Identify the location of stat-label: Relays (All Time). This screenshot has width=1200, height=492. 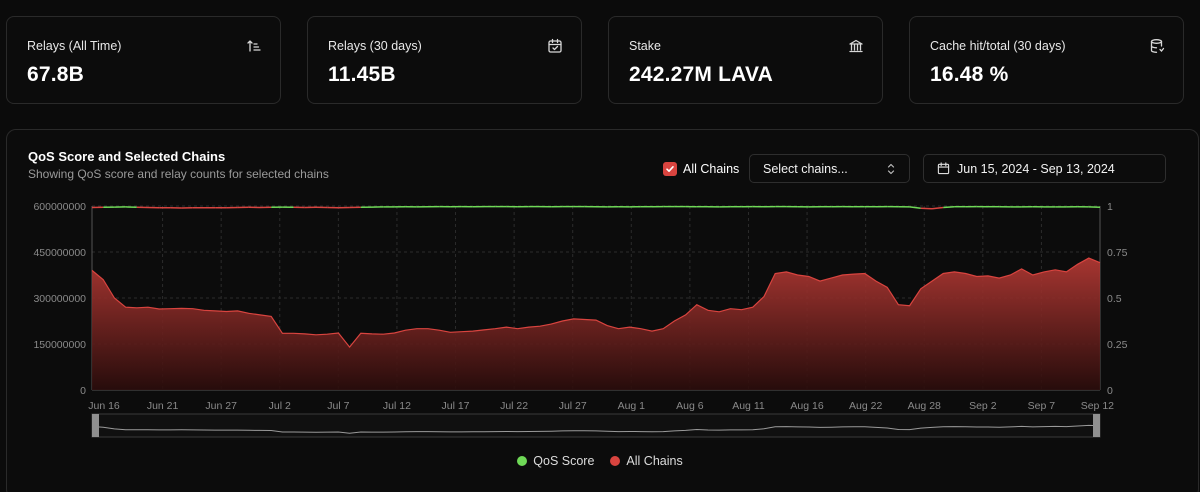
(74, 46).